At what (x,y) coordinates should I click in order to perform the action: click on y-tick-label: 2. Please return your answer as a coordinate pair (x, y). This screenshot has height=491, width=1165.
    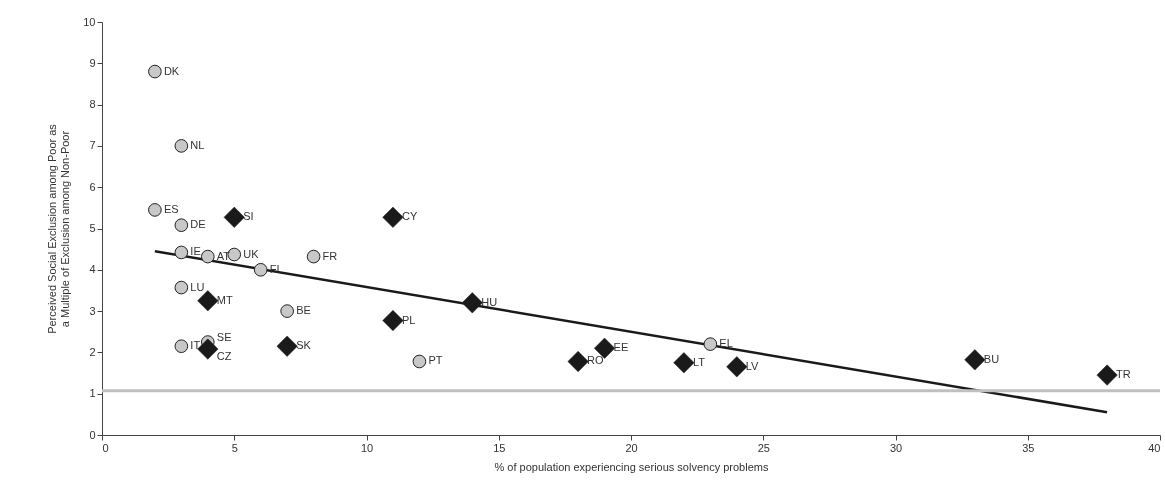
    Looking at the image, I should click on (92, 351).